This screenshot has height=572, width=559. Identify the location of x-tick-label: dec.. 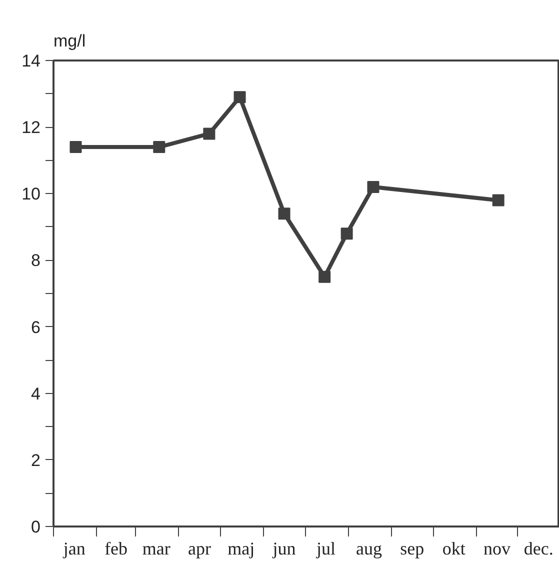
(539, 548).